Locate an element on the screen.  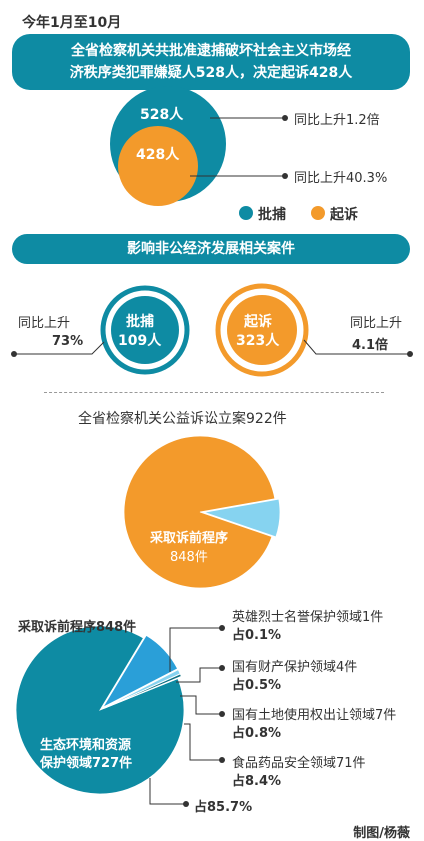
right-growth-value: 4.1倍 is located at coordinates (370, 345).